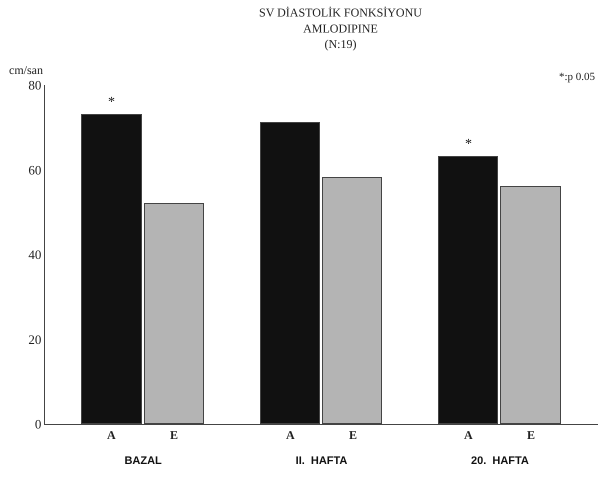  I want to click on series-label: E, so click(174, 435).